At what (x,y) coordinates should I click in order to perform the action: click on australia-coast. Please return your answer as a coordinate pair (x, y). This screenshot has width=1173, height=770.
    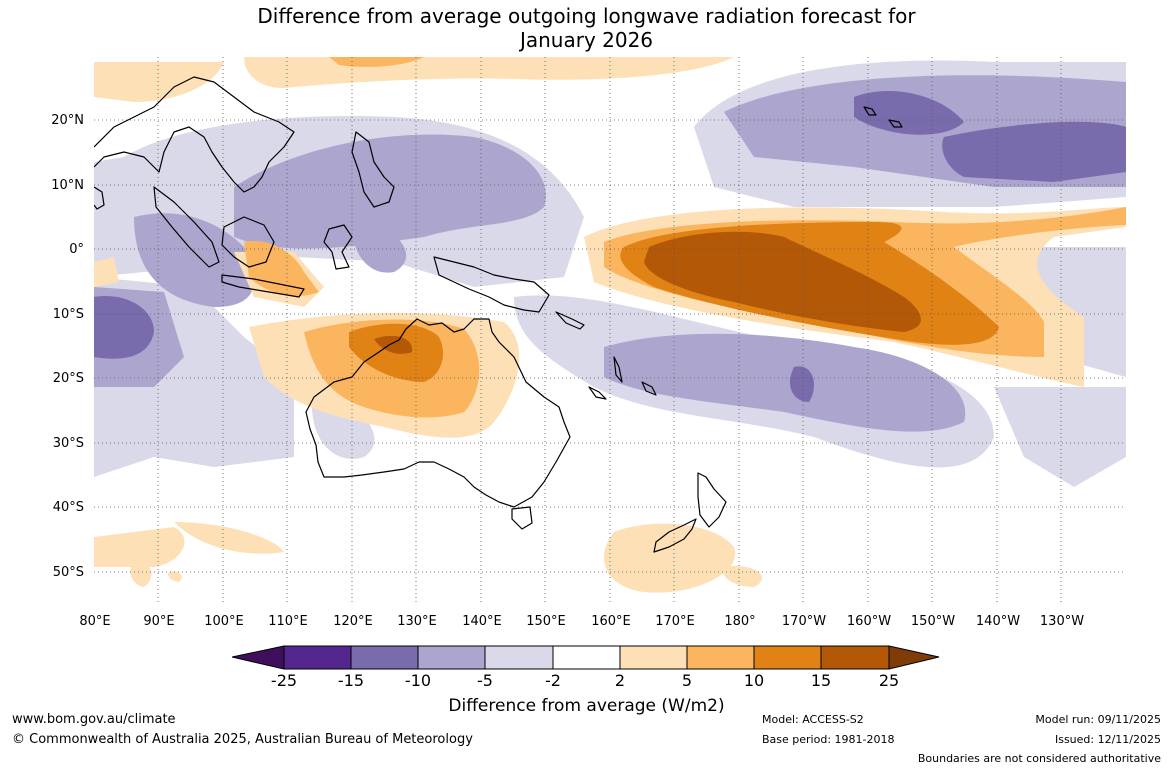
    Looking at the image, I should click on (438, 413).